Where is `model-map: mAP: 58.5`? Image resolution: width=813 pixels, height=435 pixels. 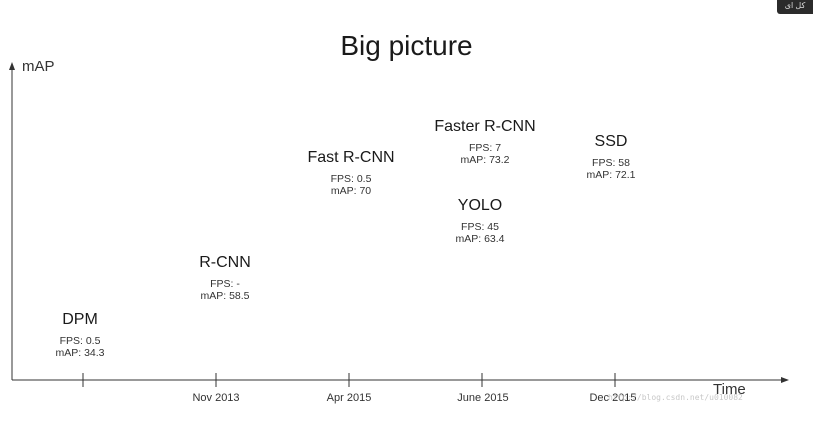 model-map: mAP: 58.5 is located at coordinates (225, 296).